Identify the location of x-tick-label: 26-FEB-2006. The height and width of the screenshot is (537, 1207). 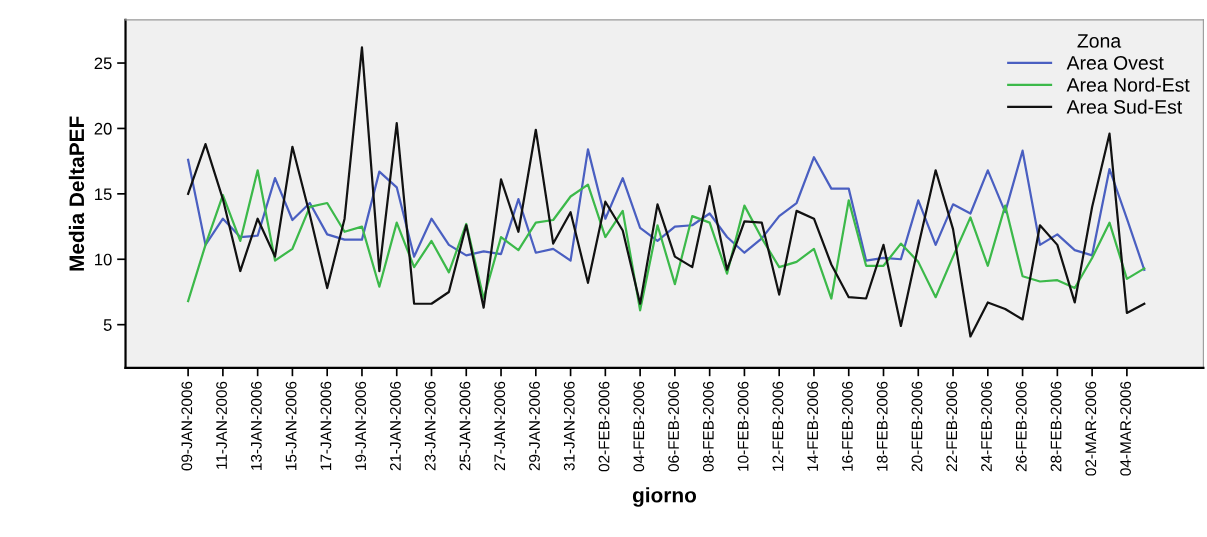
(1021, 426).